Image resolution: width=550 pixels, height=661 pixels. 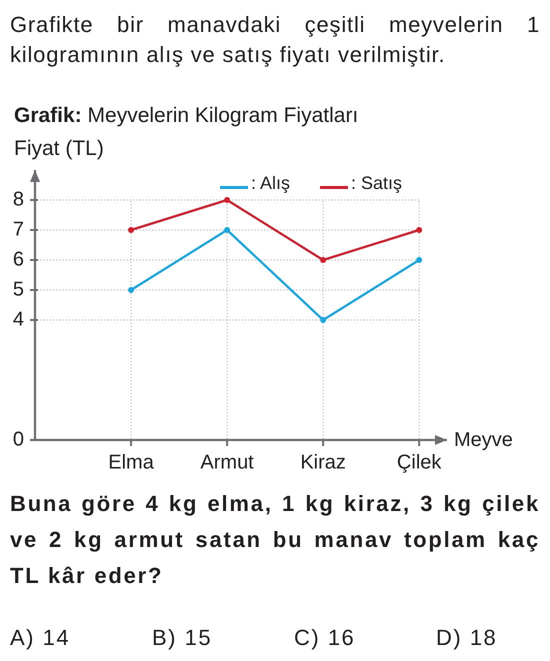 What do you see at coordinates (18, 259) in the screenshot?
I see `y-tick-label: 6` at bounding box center [18, 259].